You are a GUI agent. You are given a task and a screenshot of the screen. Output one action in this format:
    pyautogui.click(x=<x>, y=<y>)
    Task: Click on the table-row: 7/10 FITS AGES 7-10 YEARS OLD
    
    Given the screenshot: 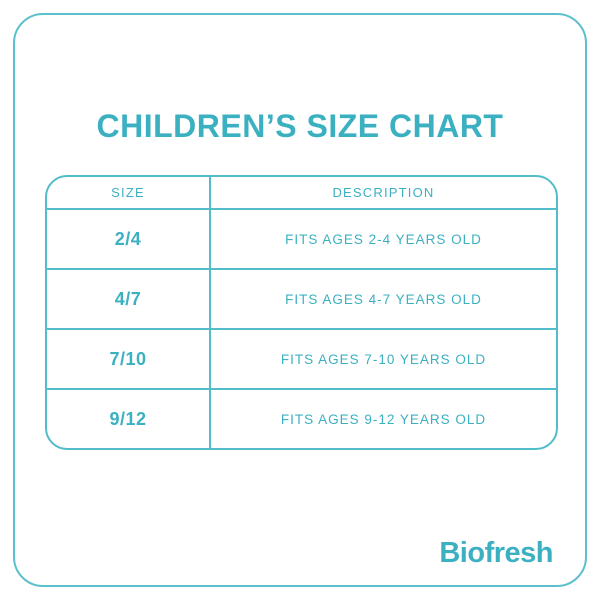 What is the action you would take?
    pyautogui.click(x=301, y=360)
    